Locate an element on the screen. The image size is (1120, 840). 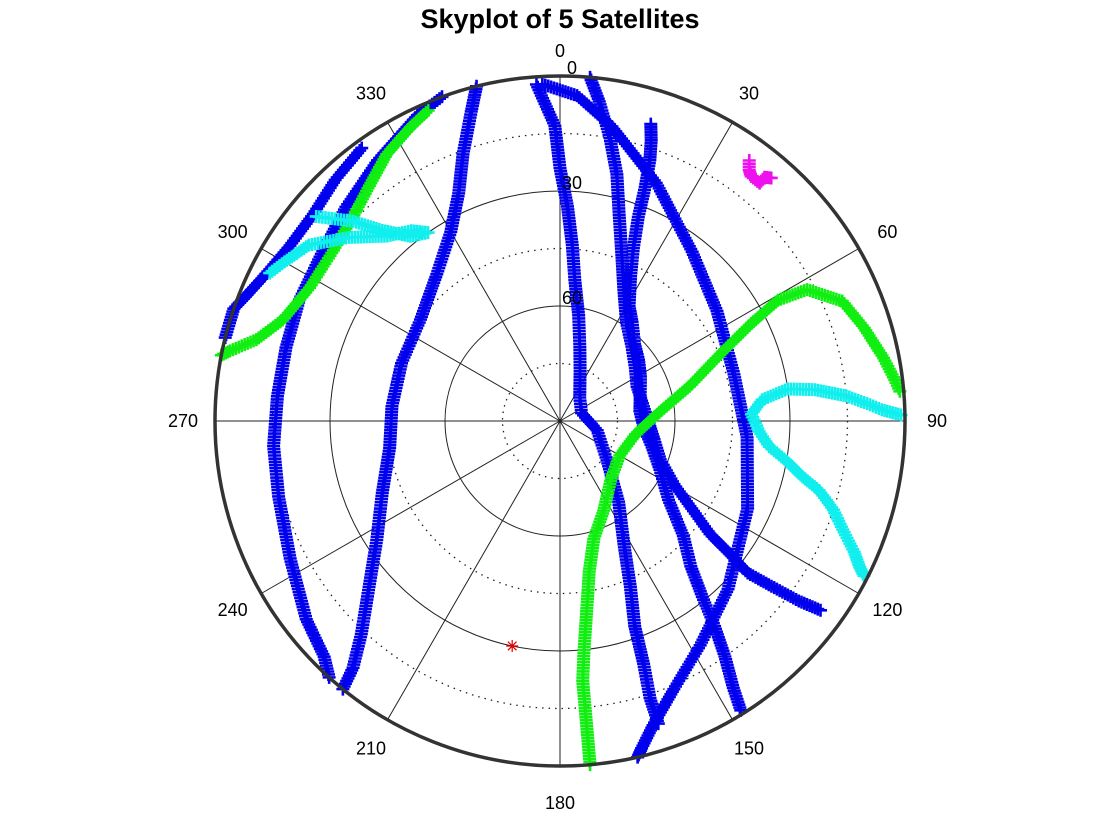
elevation-tick-label: 60 is located at coordinates (572, 298).